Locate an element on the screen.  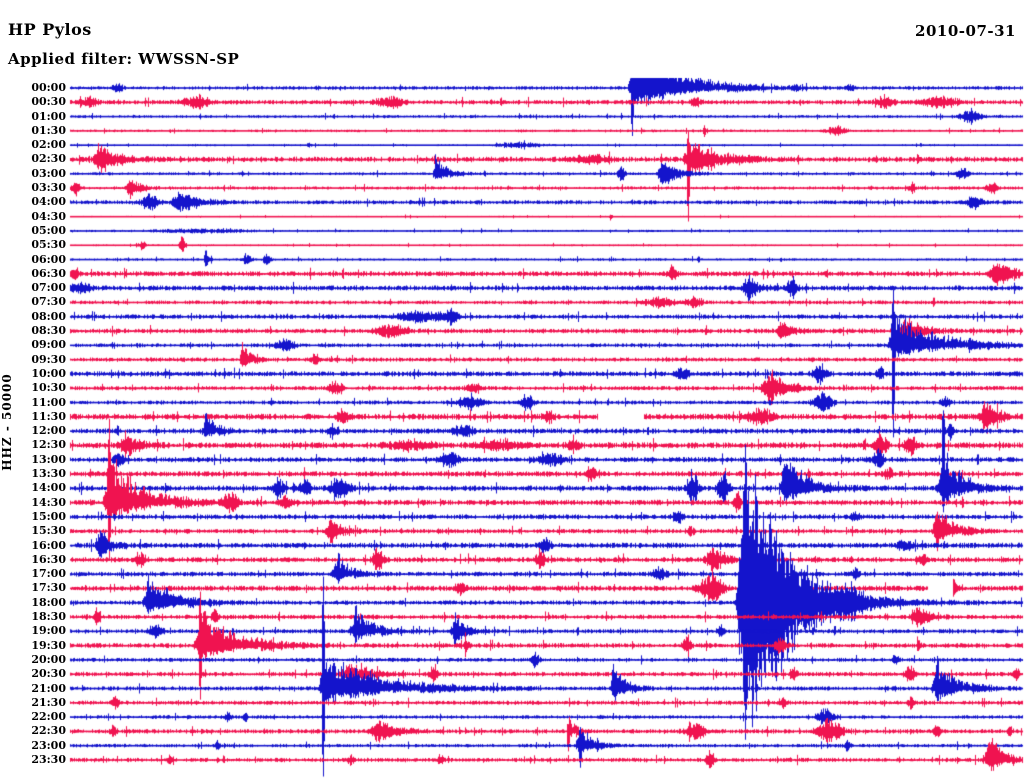
time-label: 16:30 is located at coordinates (48, 559).